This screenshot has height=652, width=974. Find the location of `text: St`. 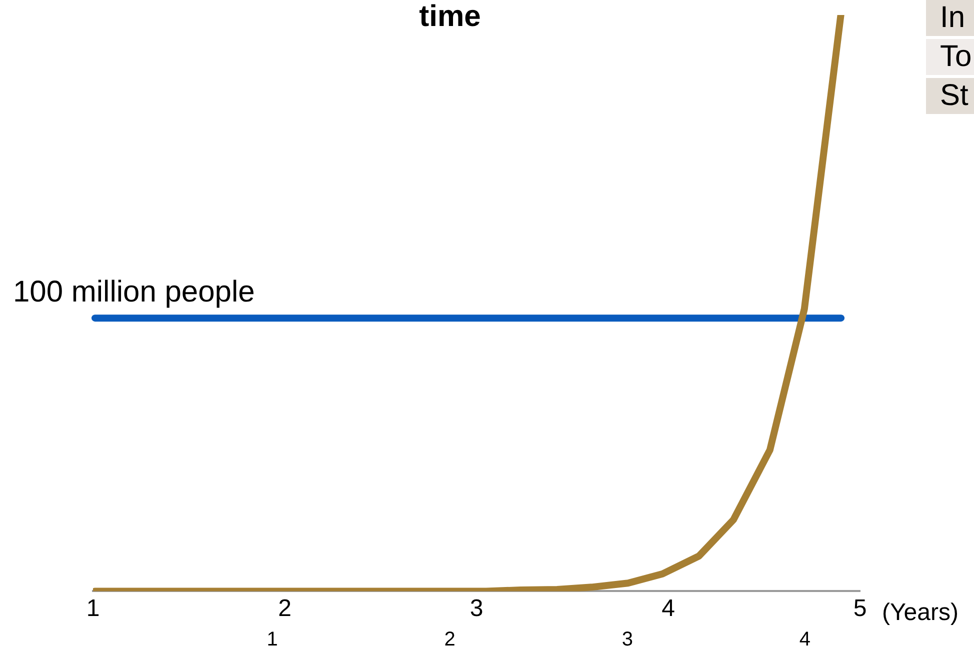

text: St is located at coordinates (950, 96).